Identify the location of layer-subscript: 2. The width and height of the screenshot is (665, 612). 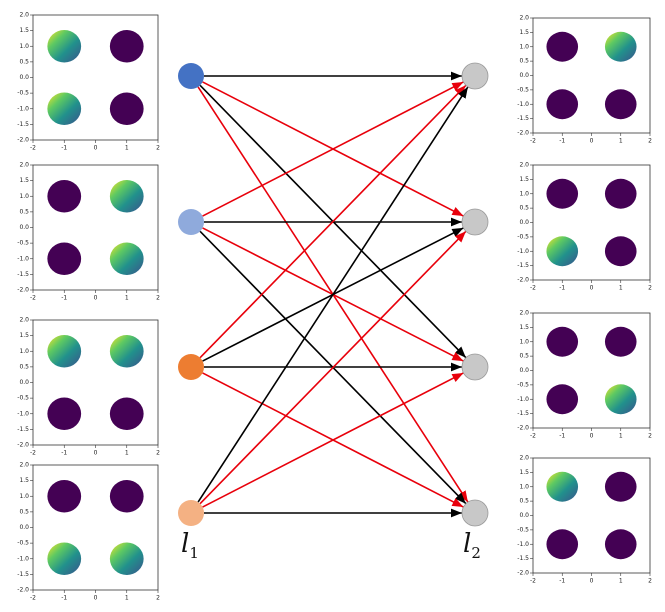
(476, 553).